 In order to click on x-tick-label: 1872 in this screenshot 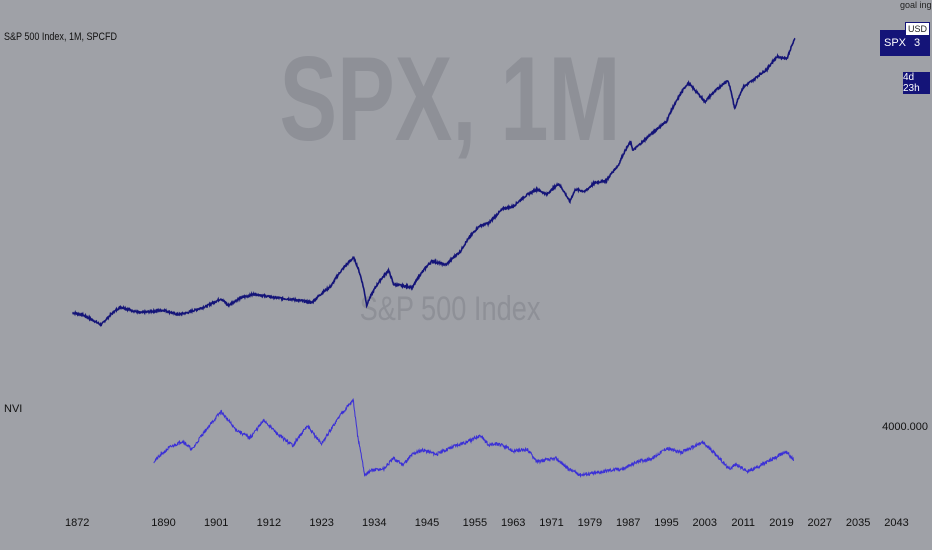, I will do `click(77, 523)`.